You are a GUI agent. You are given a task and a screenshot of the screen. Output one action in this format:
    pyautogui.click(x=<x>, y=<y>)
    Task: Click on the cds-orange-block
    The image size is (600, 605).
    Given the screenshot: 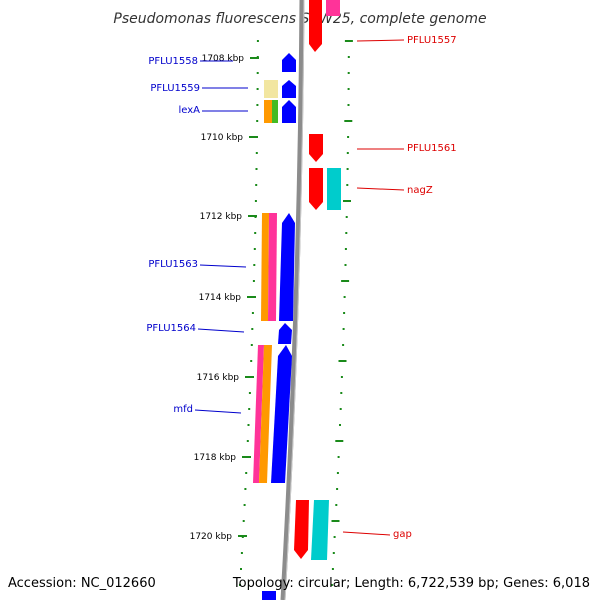 What is the action you would take?
    pyautogui.click(x=268, y=111)
    